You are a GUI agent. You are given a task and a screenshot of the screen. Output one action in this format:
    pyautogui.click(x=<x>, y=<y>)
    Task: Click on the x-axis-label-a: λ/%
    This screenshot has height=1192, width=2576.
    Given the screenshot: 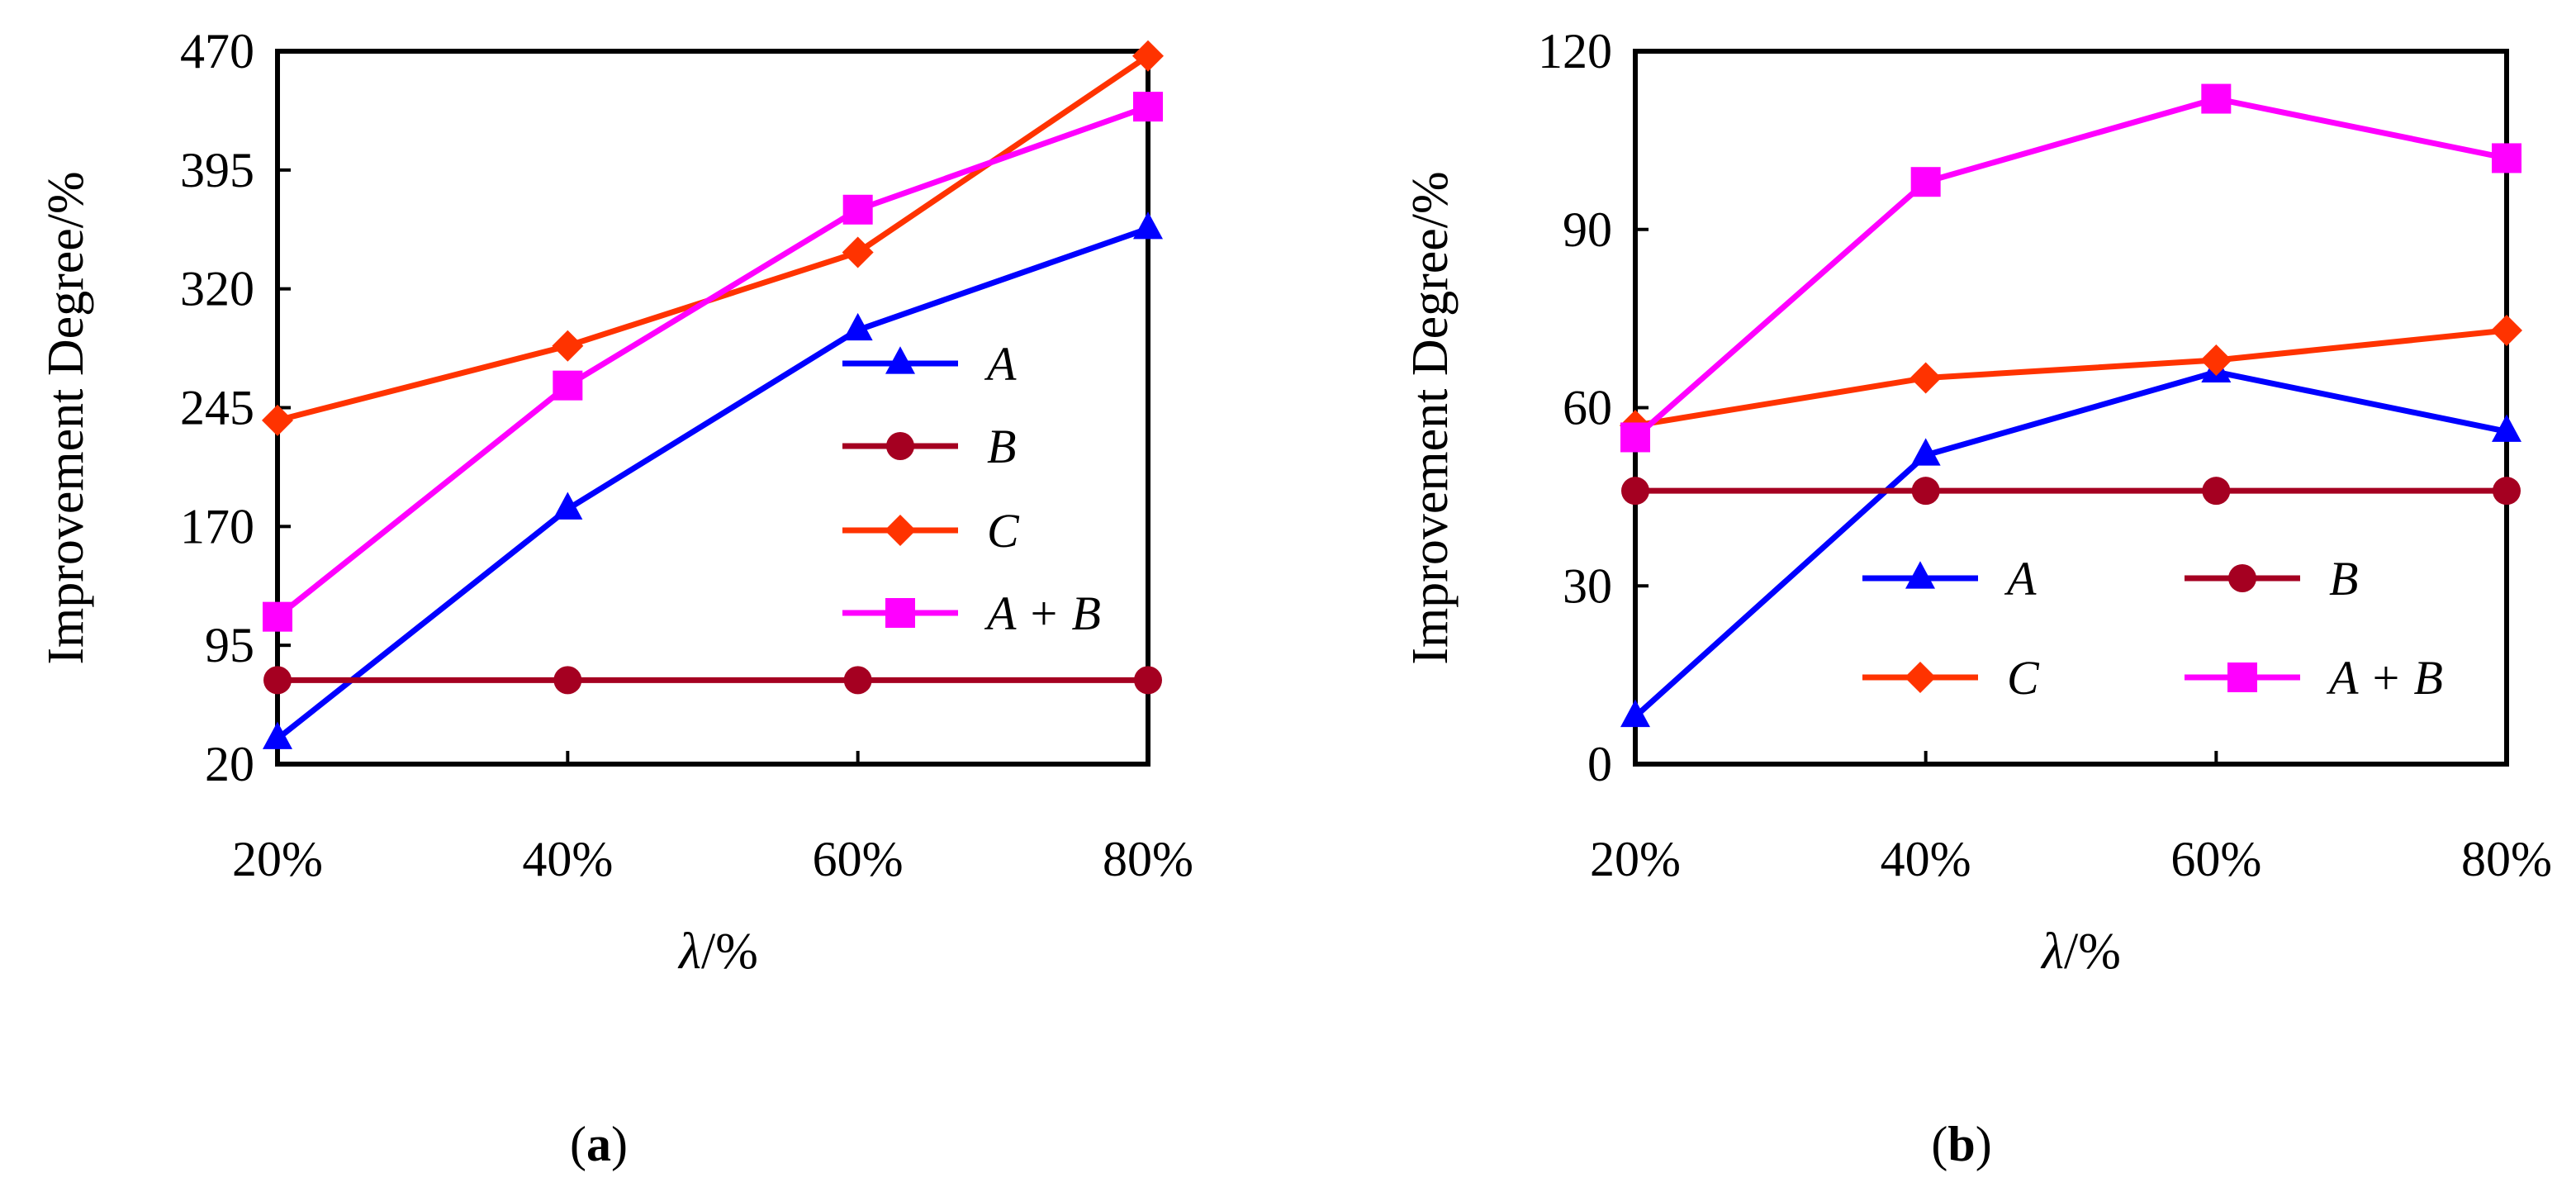 What is the action you would take?
    pyautogui.click(x=717, y=952)
    